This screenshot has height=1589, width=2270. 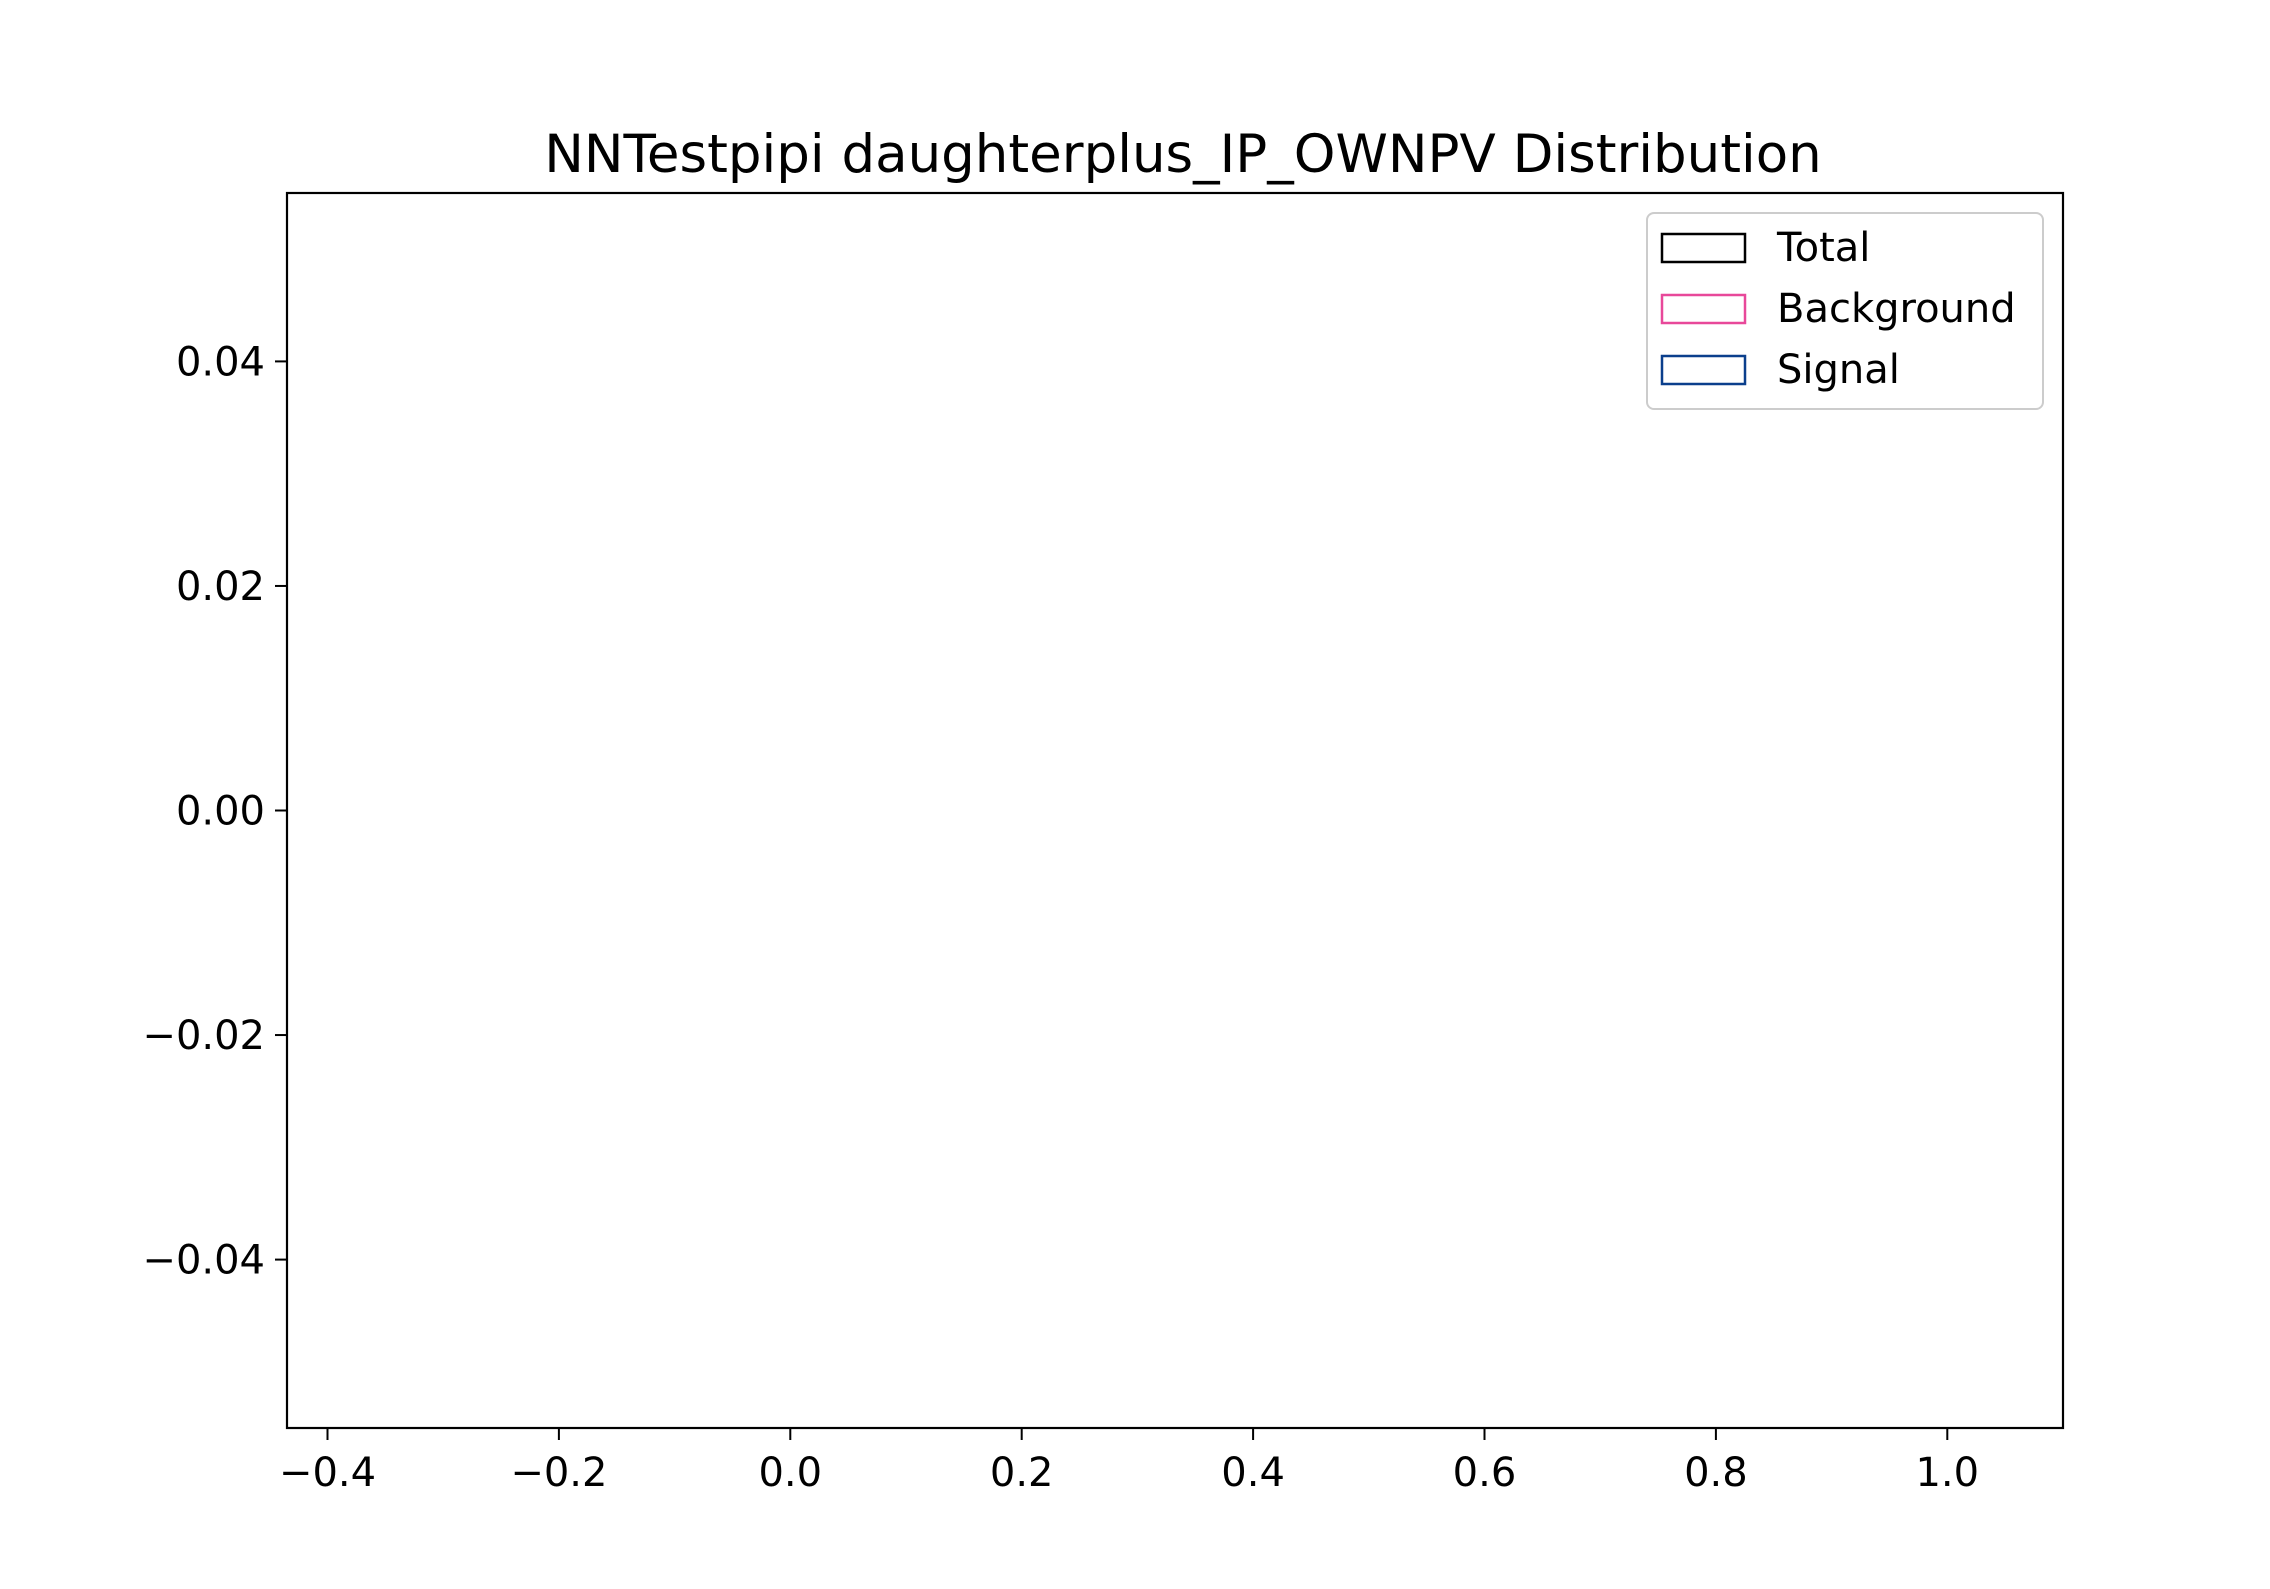 I want to click on legend: Total Background Signal, so click(x=1845, y=311).